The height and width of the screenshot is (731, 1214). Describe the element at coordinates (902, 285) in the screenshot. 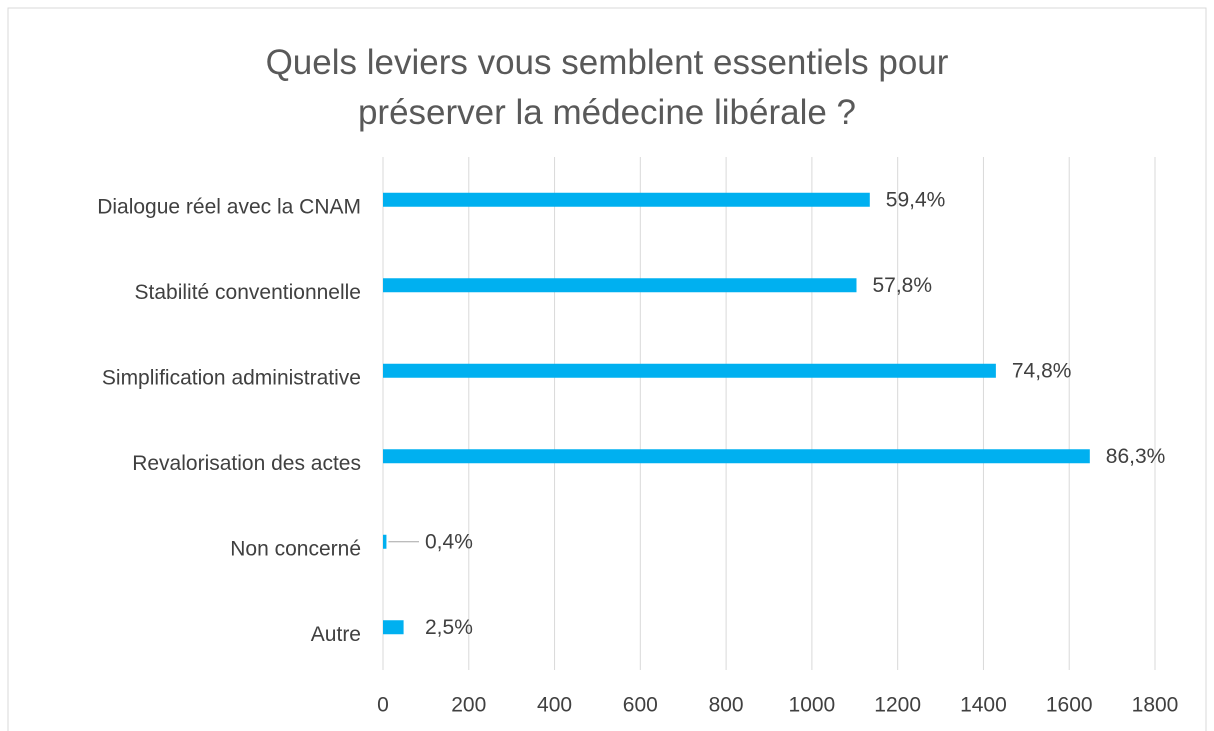

I see `data-label: 57,8%` at that location.